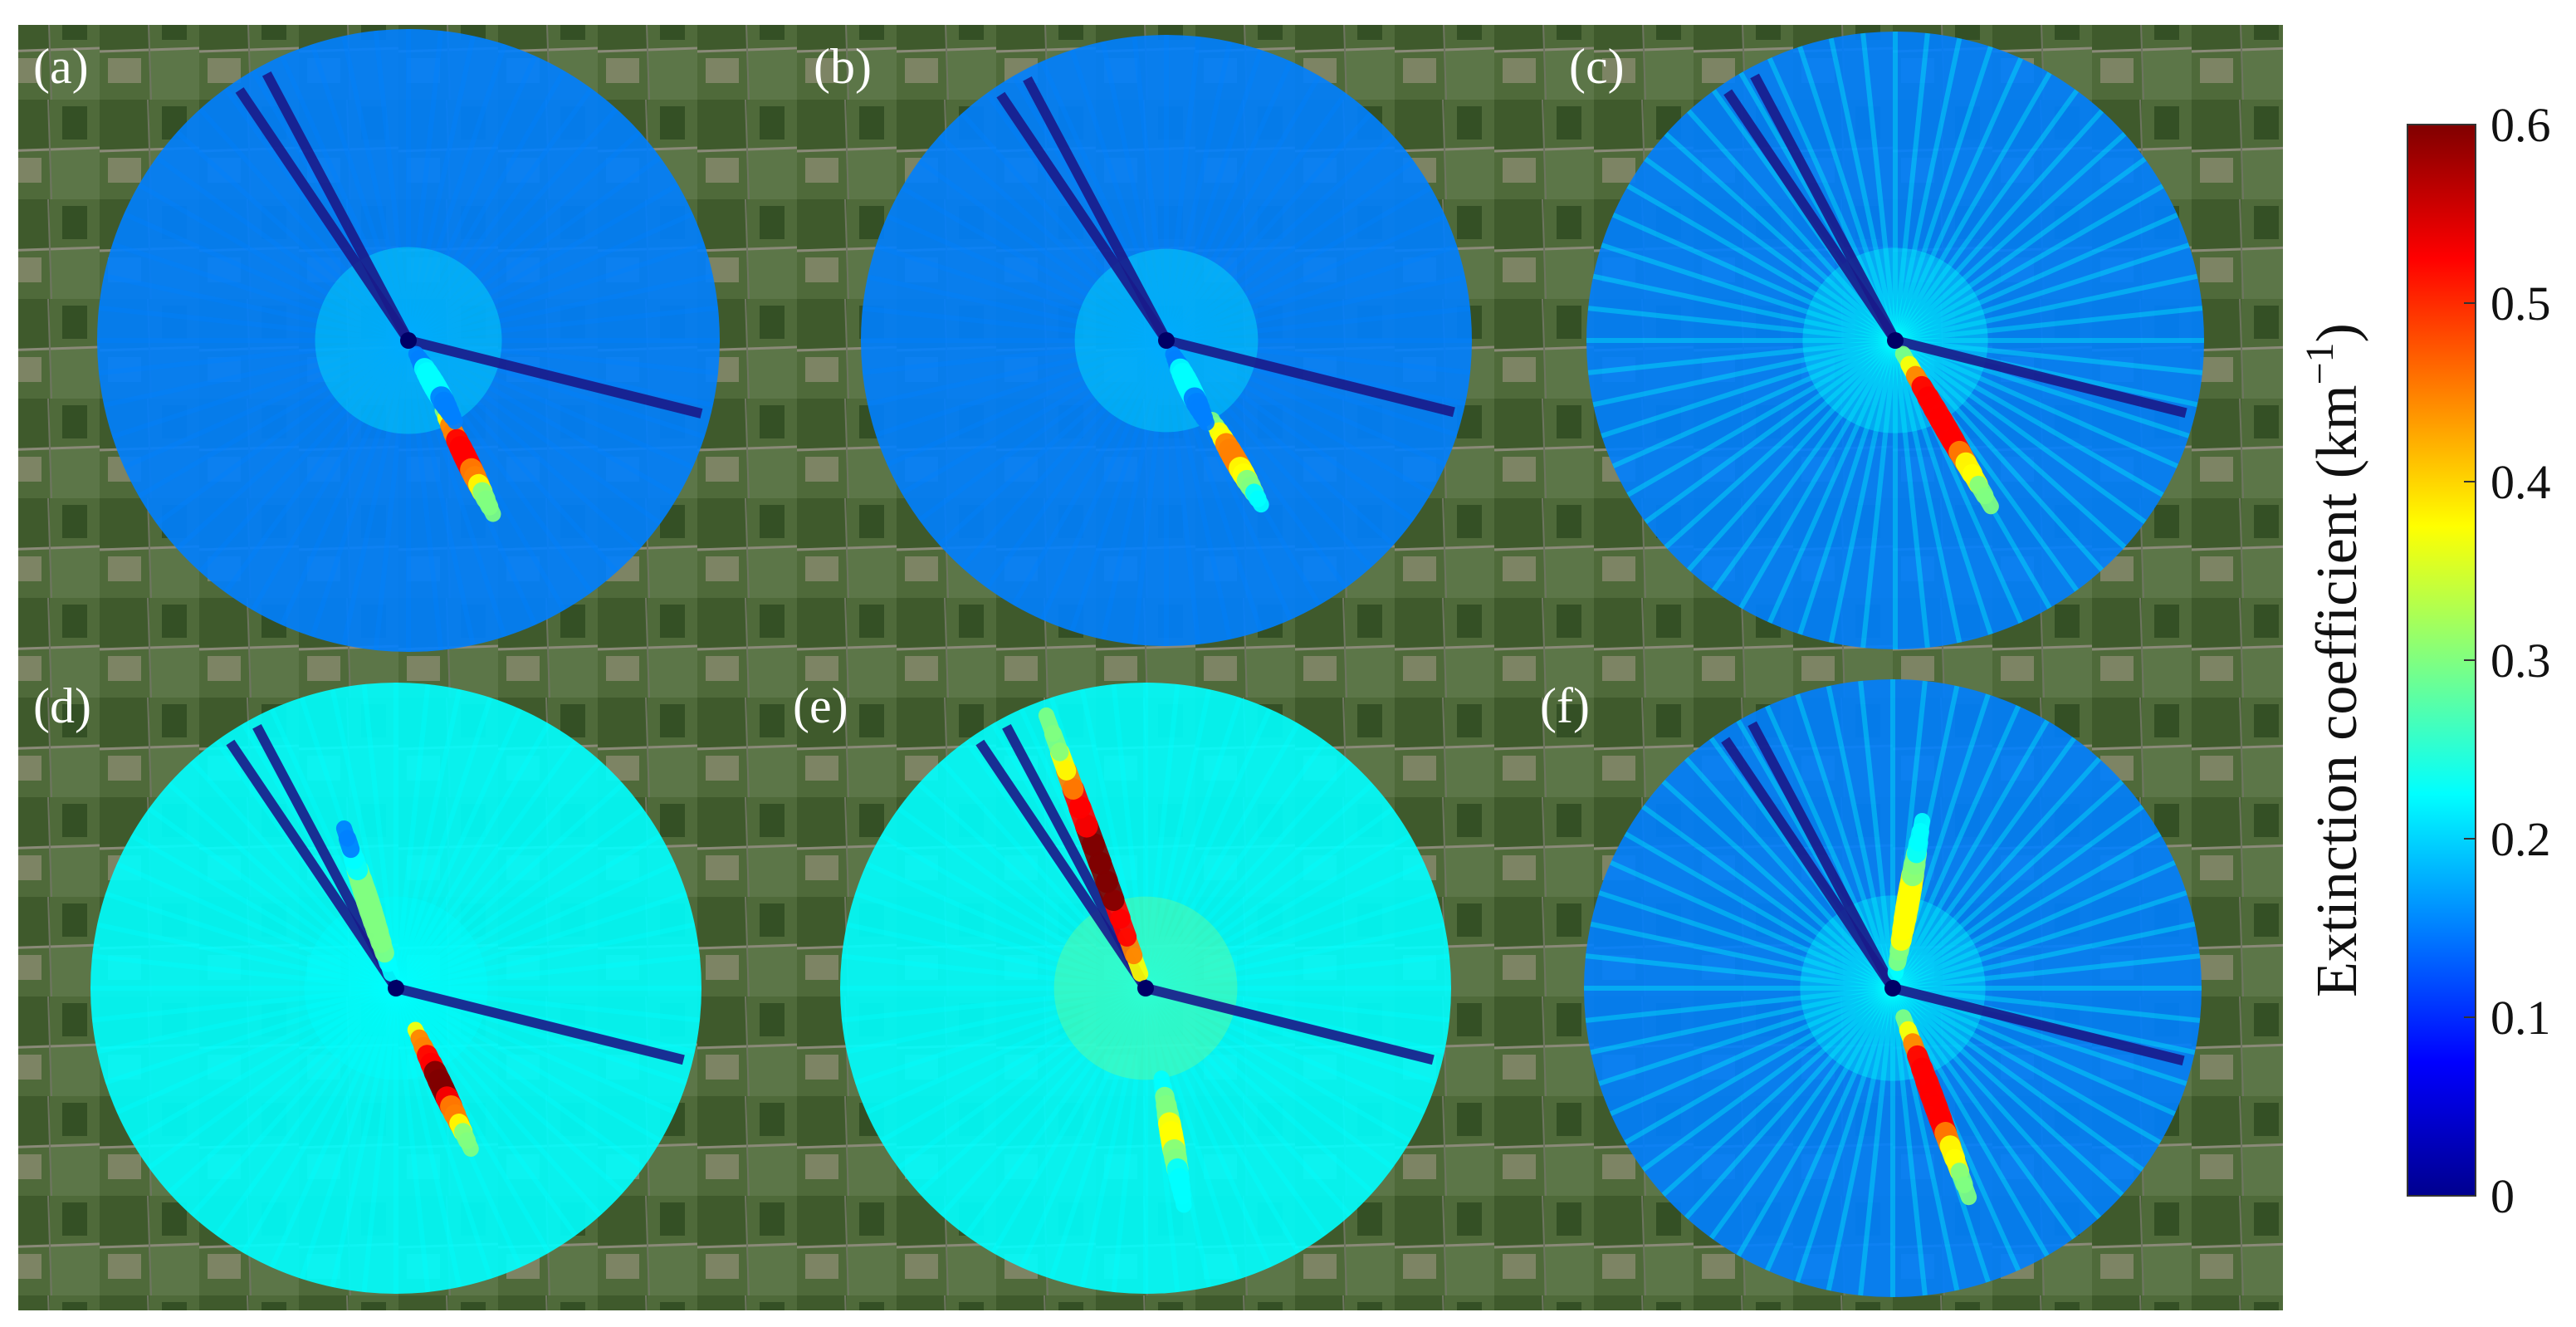 Image resolution: width=2576 pixels, height=1327 pixels. I want to click on panel-d: (d), so click(367, 986).